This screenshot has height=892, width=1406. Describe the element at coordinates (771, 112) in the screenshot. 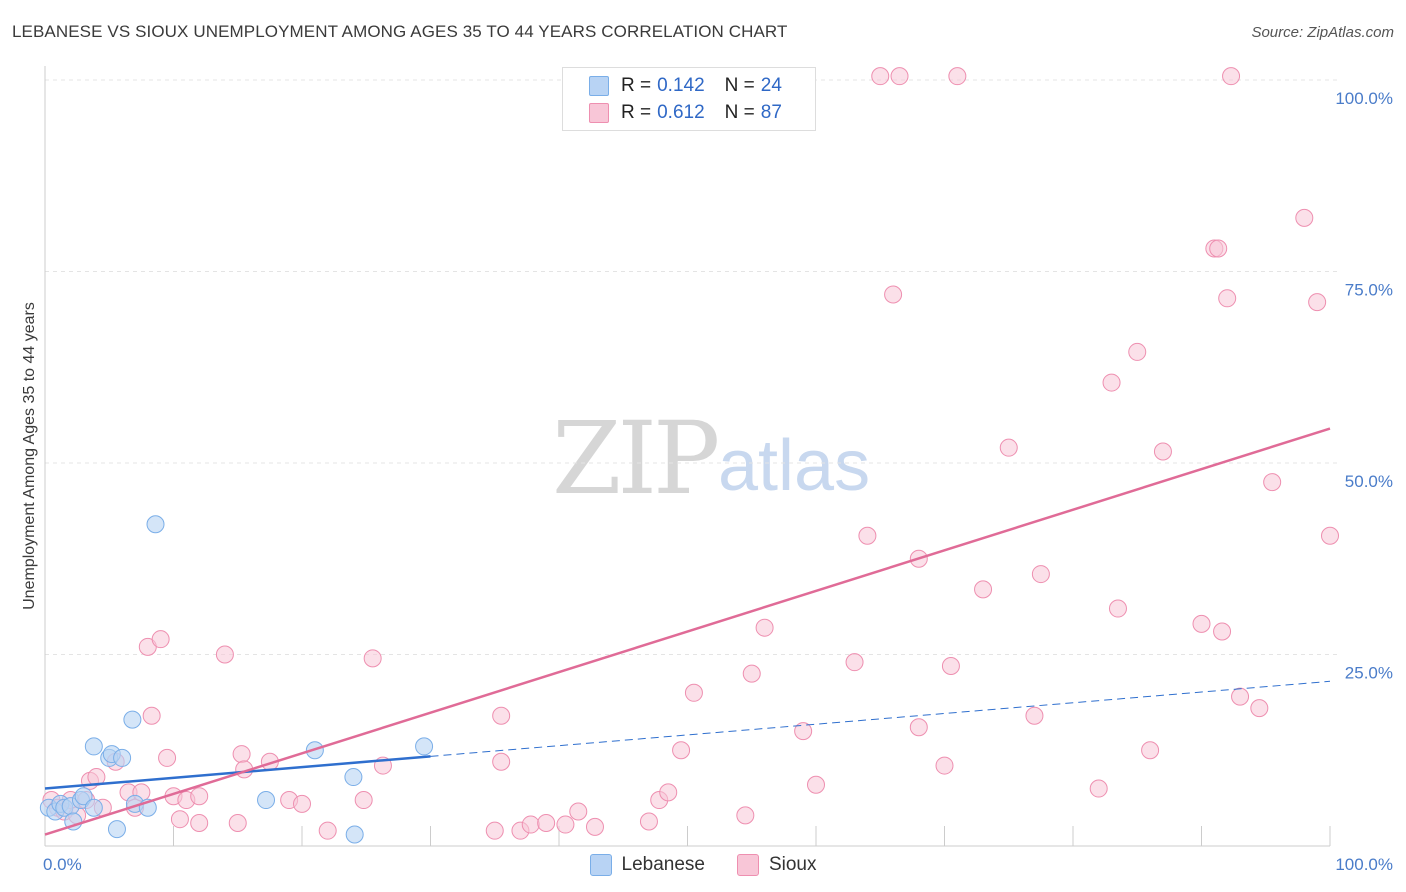

I see `legend-n-value-sioux: 87` at that location.